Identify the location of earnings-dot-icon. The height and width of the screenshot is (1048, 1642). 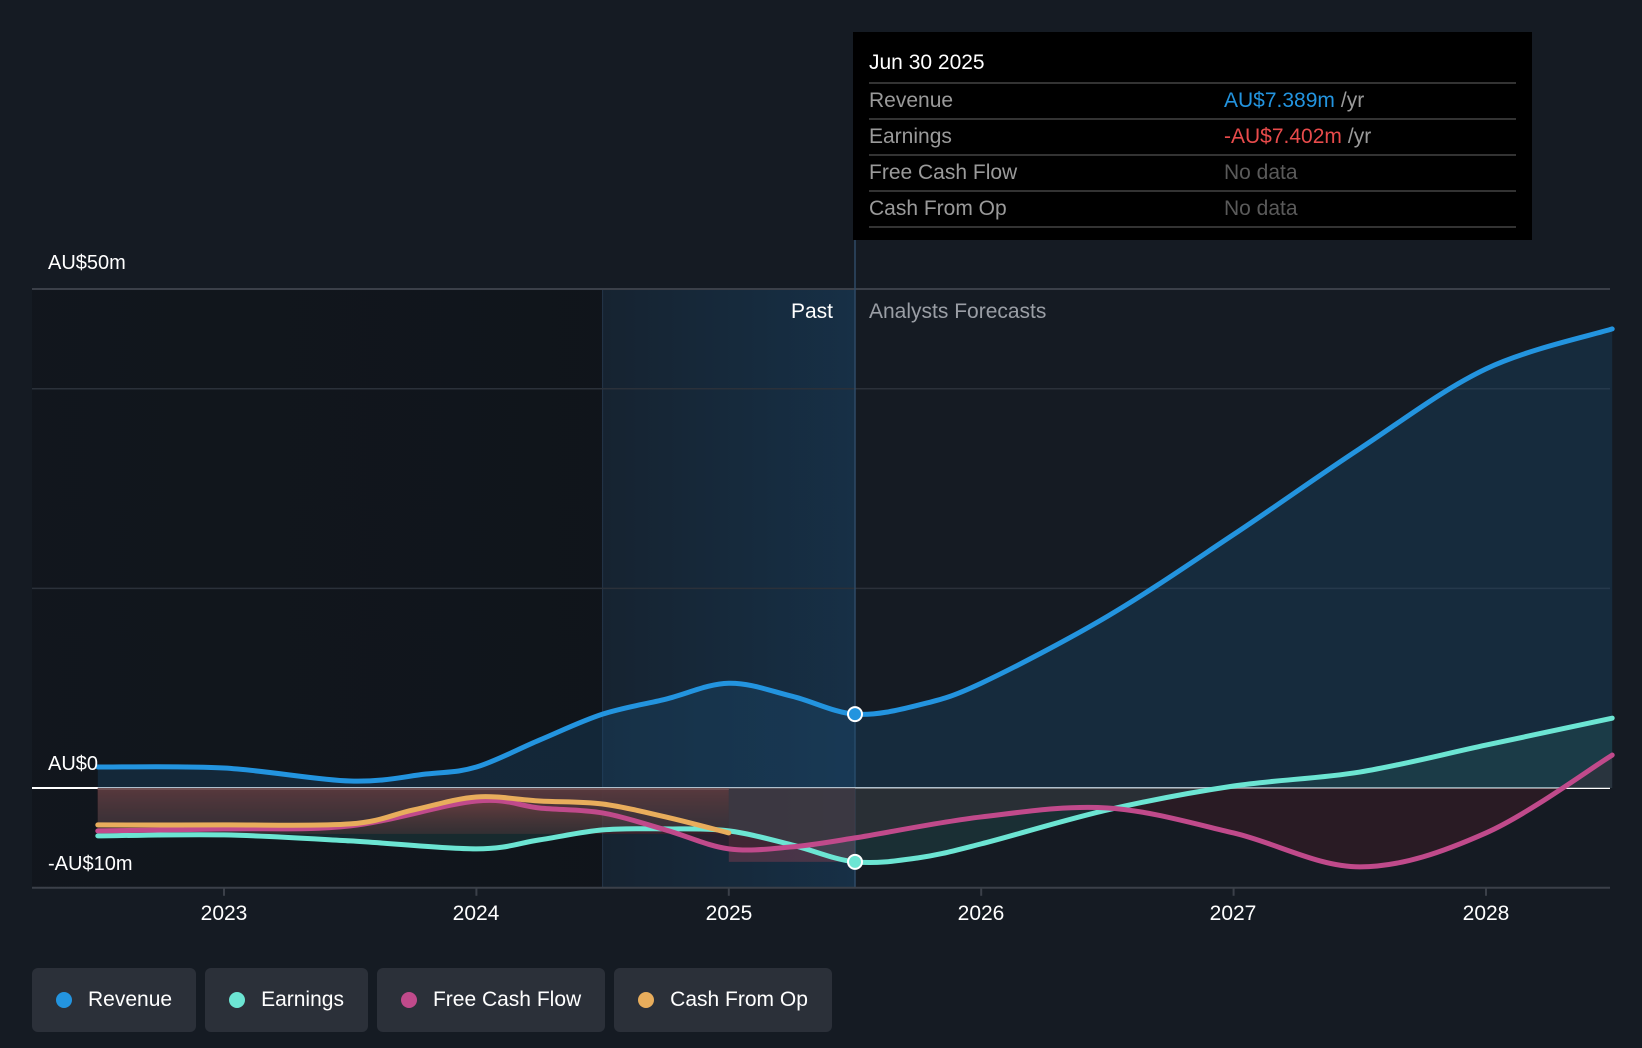
(237, 1000).